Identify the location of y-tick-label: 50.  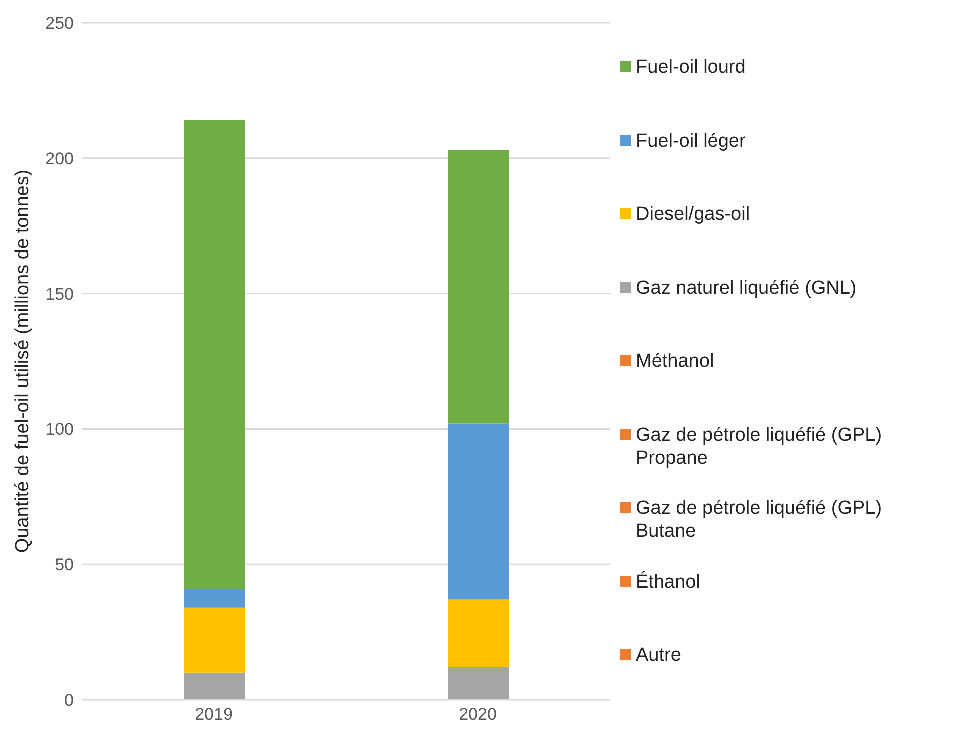
(64, 565).